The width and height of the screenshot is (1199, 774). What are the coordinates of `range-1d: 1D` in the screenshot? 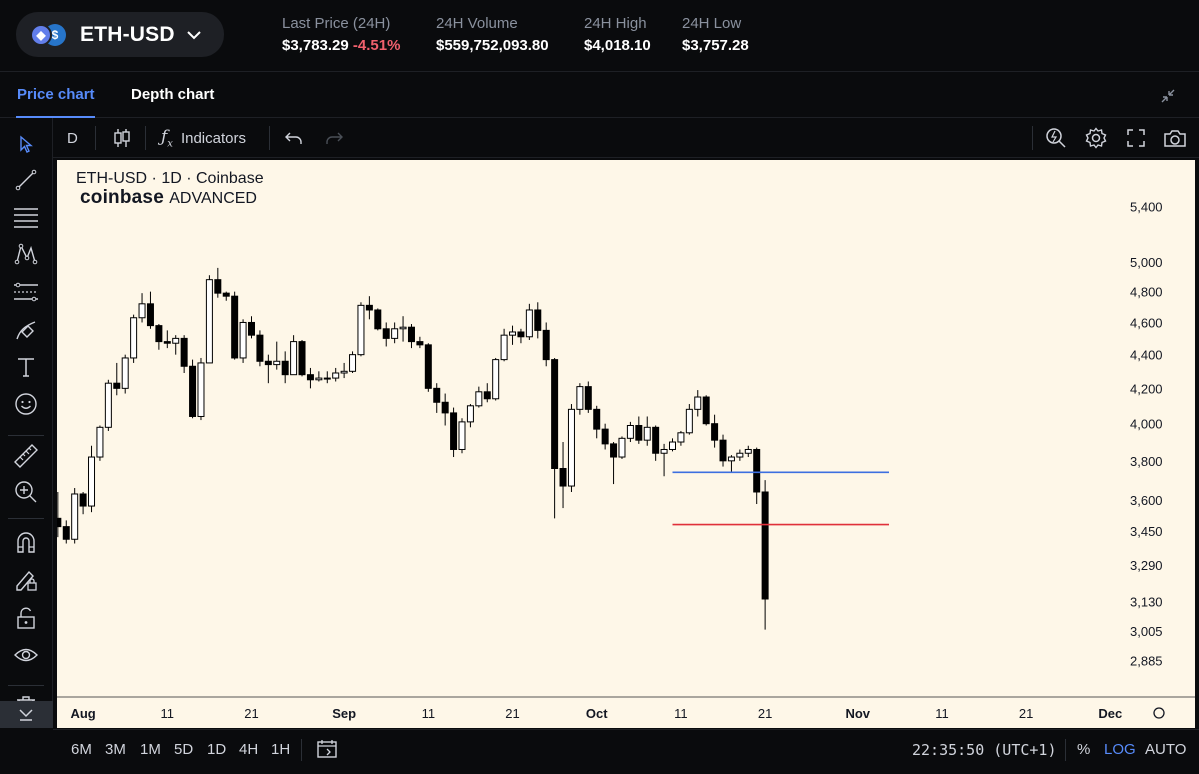 It's located at (217, 749).